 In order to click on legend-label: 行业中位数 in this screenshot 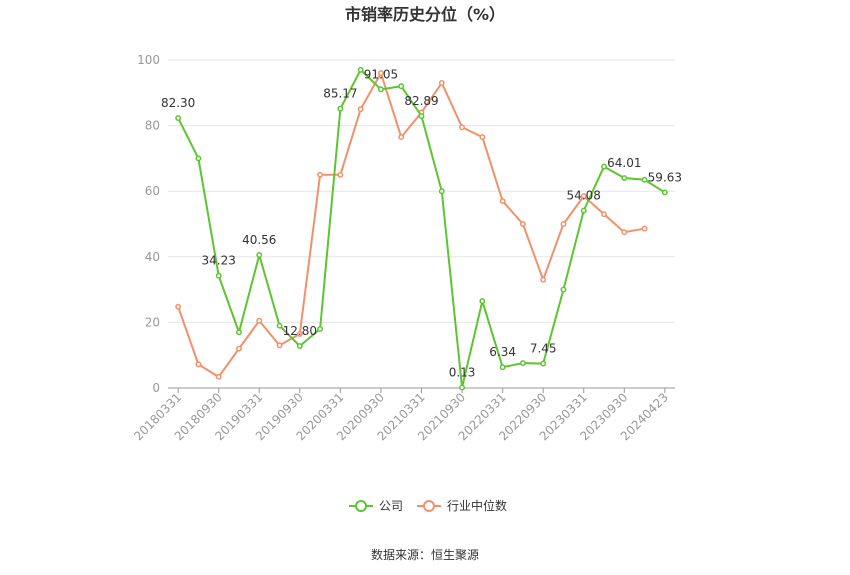, I will do `click(477, 505)`.